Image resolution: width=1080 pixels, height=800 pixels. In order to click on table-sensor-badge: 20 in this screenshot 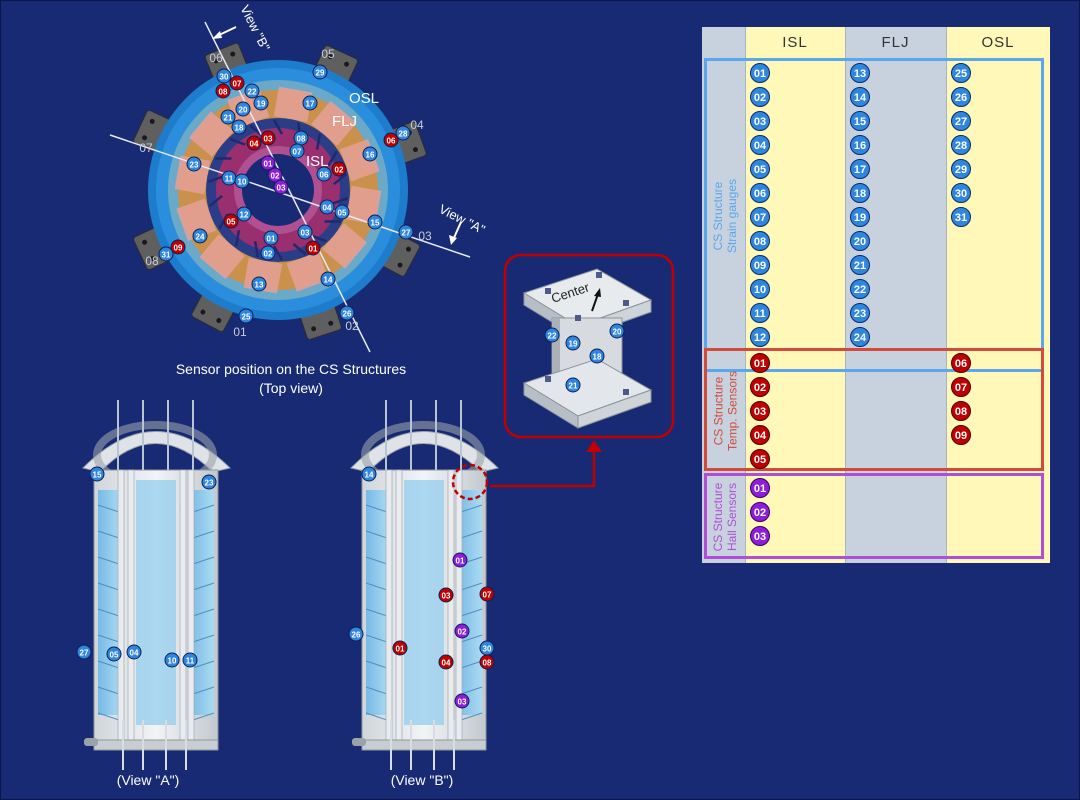, I will do `click(860, 241)`.